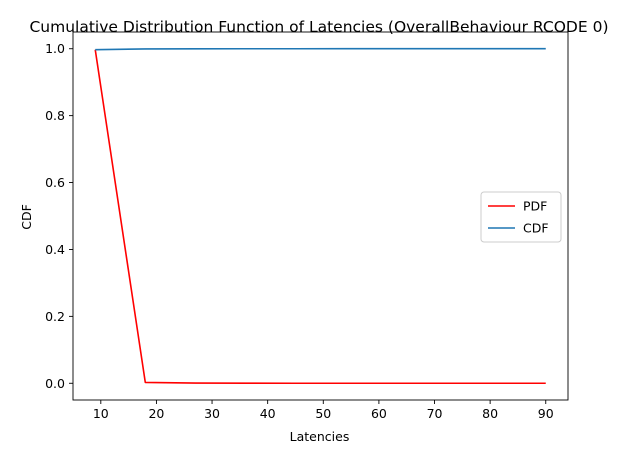 The image size is (639, 455). I want to click on y-tick-label: 0.2, so click(55, 316).